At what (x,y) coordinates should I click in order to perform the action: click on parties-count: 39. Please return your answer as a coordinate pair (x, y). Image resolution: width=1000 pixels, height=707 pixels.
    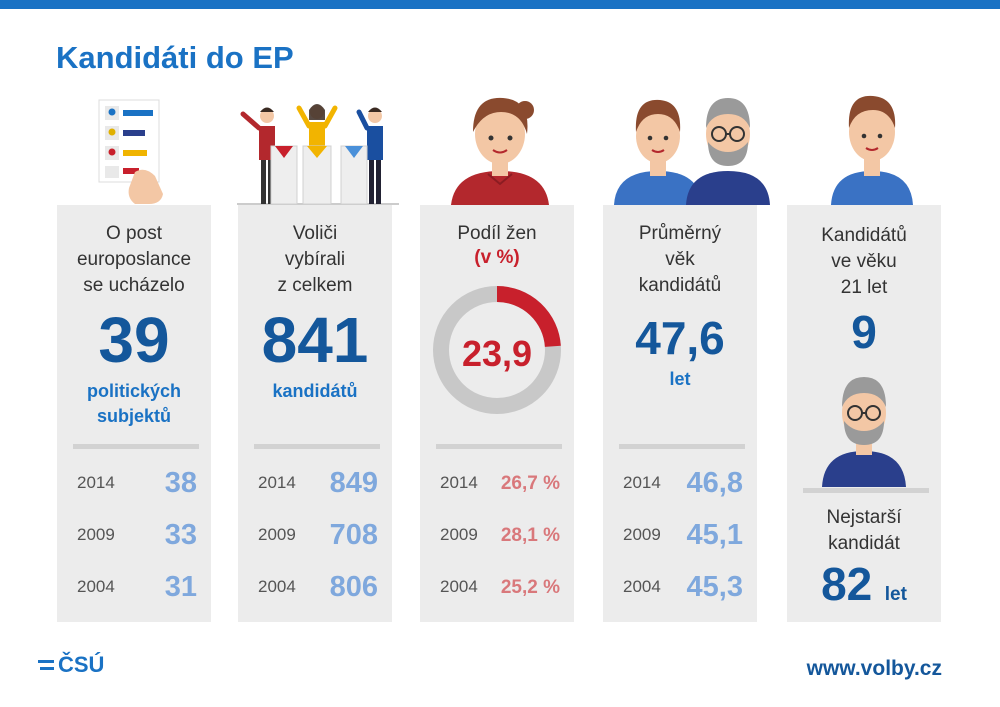
    Looking at the image, I should click on (134, 340).